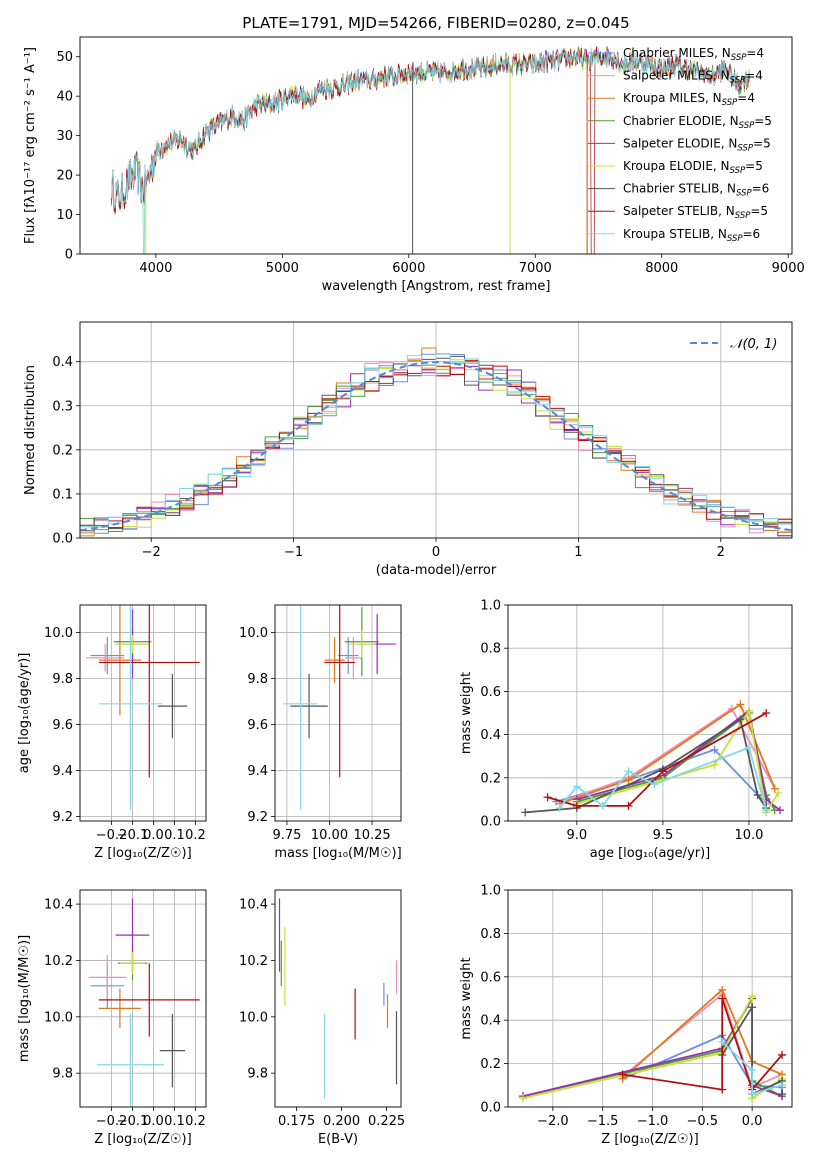  Describe the element at coordinates (24, 713) in the screenshot. I see `age_vs_Z-ylabel: age [log₁₀(age/yr)]` at that location.